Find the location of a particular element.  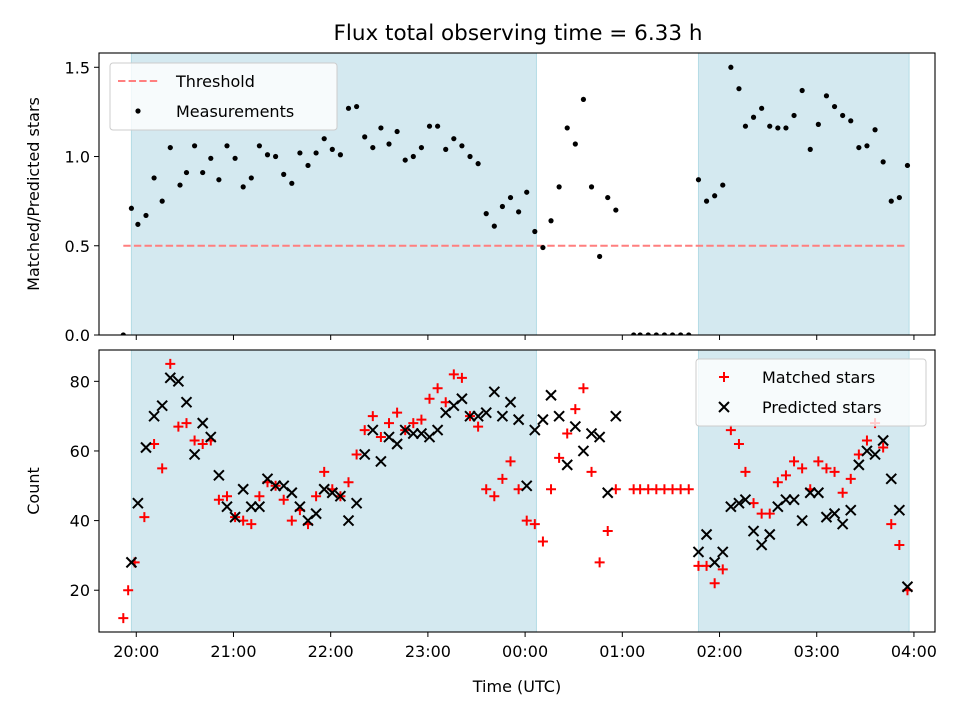

legend-box is located at coordinates (223, 96).